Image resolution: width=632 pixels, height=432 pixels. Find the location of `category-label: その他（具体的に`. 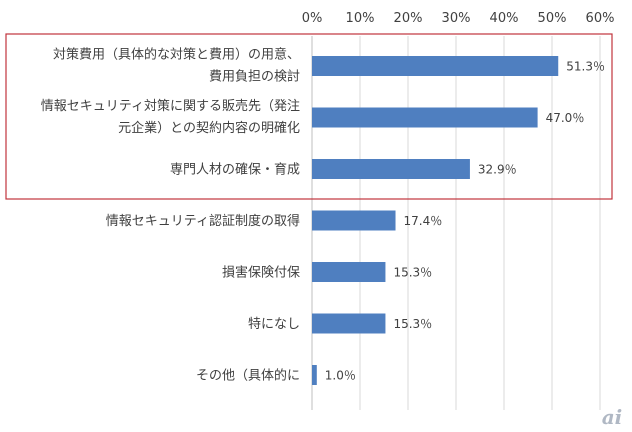

category-label: その他（具体的に is located at coordinates (248, 376).